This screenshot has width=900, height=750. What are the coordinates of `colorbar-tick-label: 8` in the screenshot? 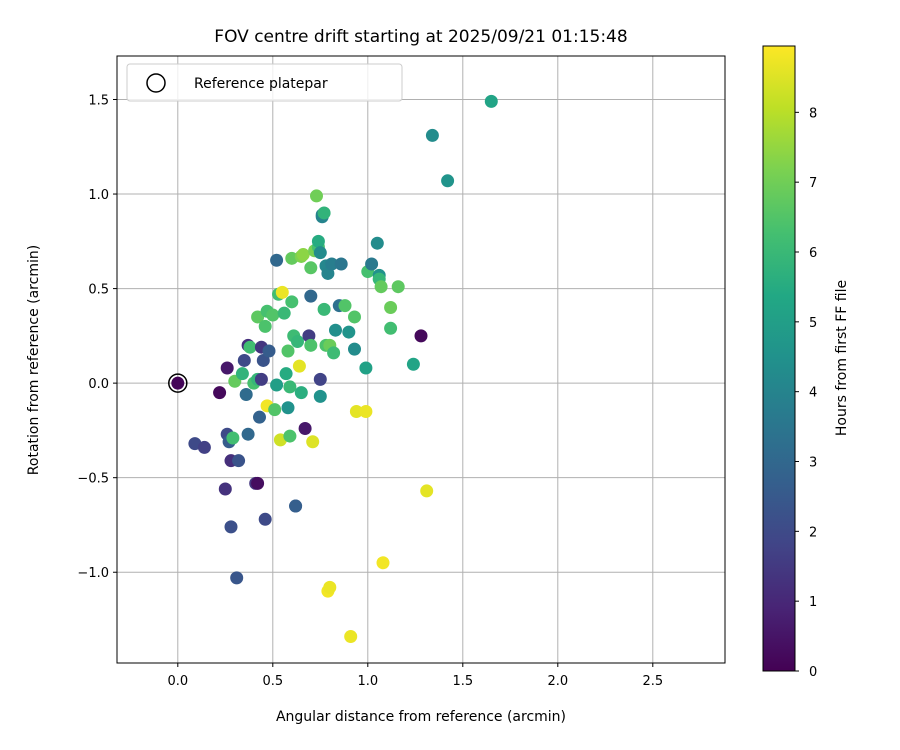 It's located at (813, 113).